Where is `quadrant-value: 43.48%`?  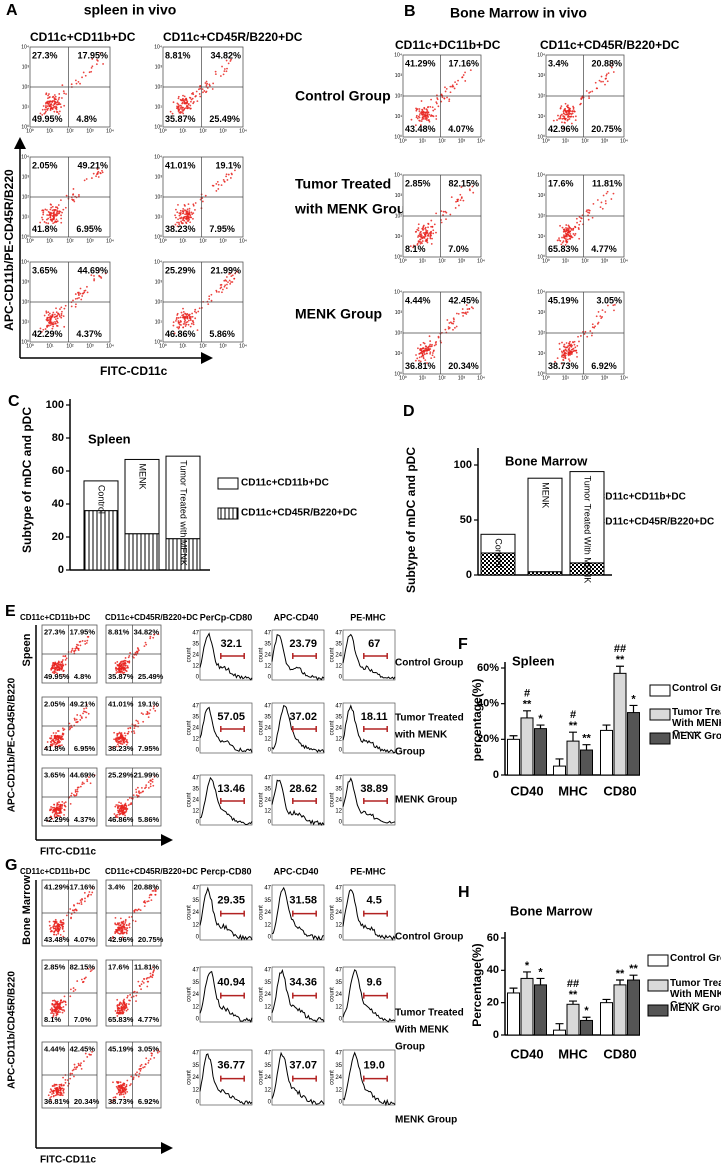
quadrant-value: 43.48% is located at coordinates (420, 129).